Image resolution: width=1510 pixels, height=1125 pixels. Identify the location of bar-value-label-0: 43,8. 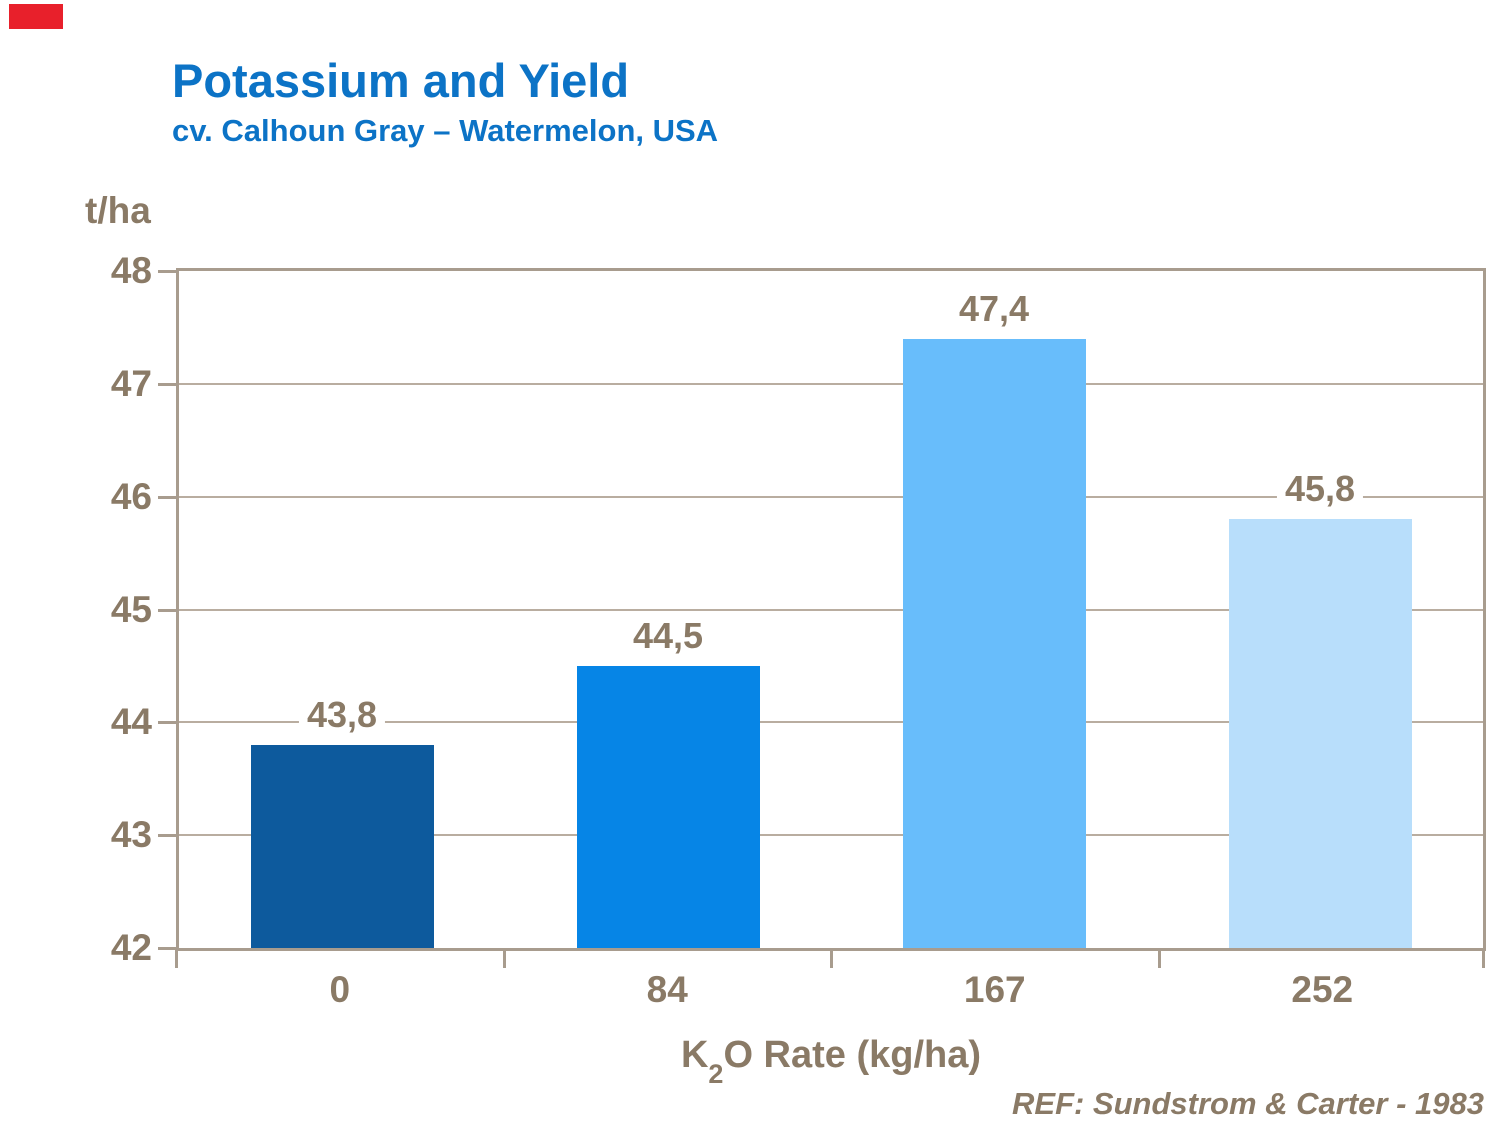
(342, 714).